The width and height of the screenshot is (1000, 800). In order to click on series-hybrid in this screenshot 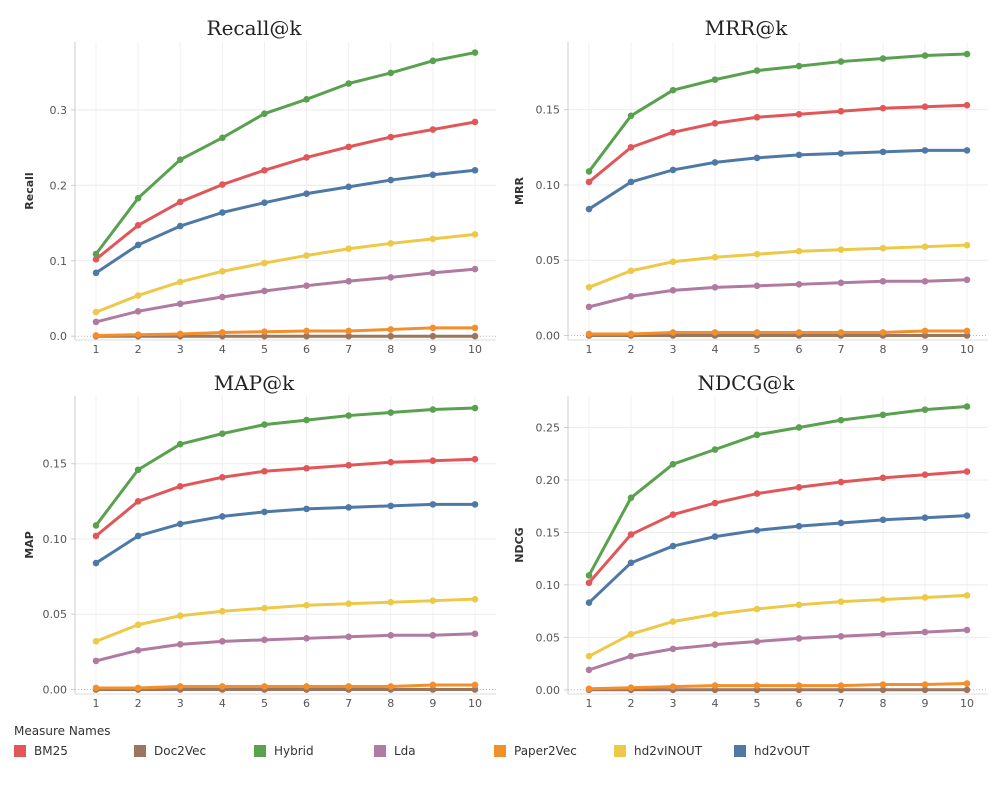, I will do `click(285, 153)`.